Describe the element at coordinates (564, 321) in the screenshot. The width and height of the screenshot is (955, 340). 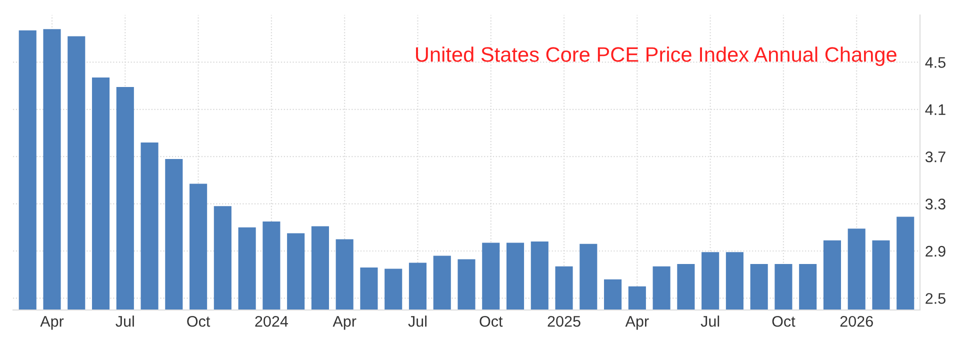
I see `x-tick-label: 2025` at that location.